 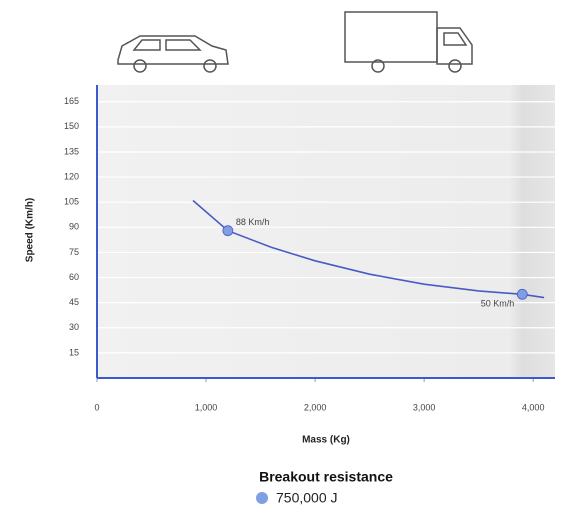 What do you see at coordinates (173, 54) in the screenshot?
I see `car-icon` at bounding box center [173, 54].